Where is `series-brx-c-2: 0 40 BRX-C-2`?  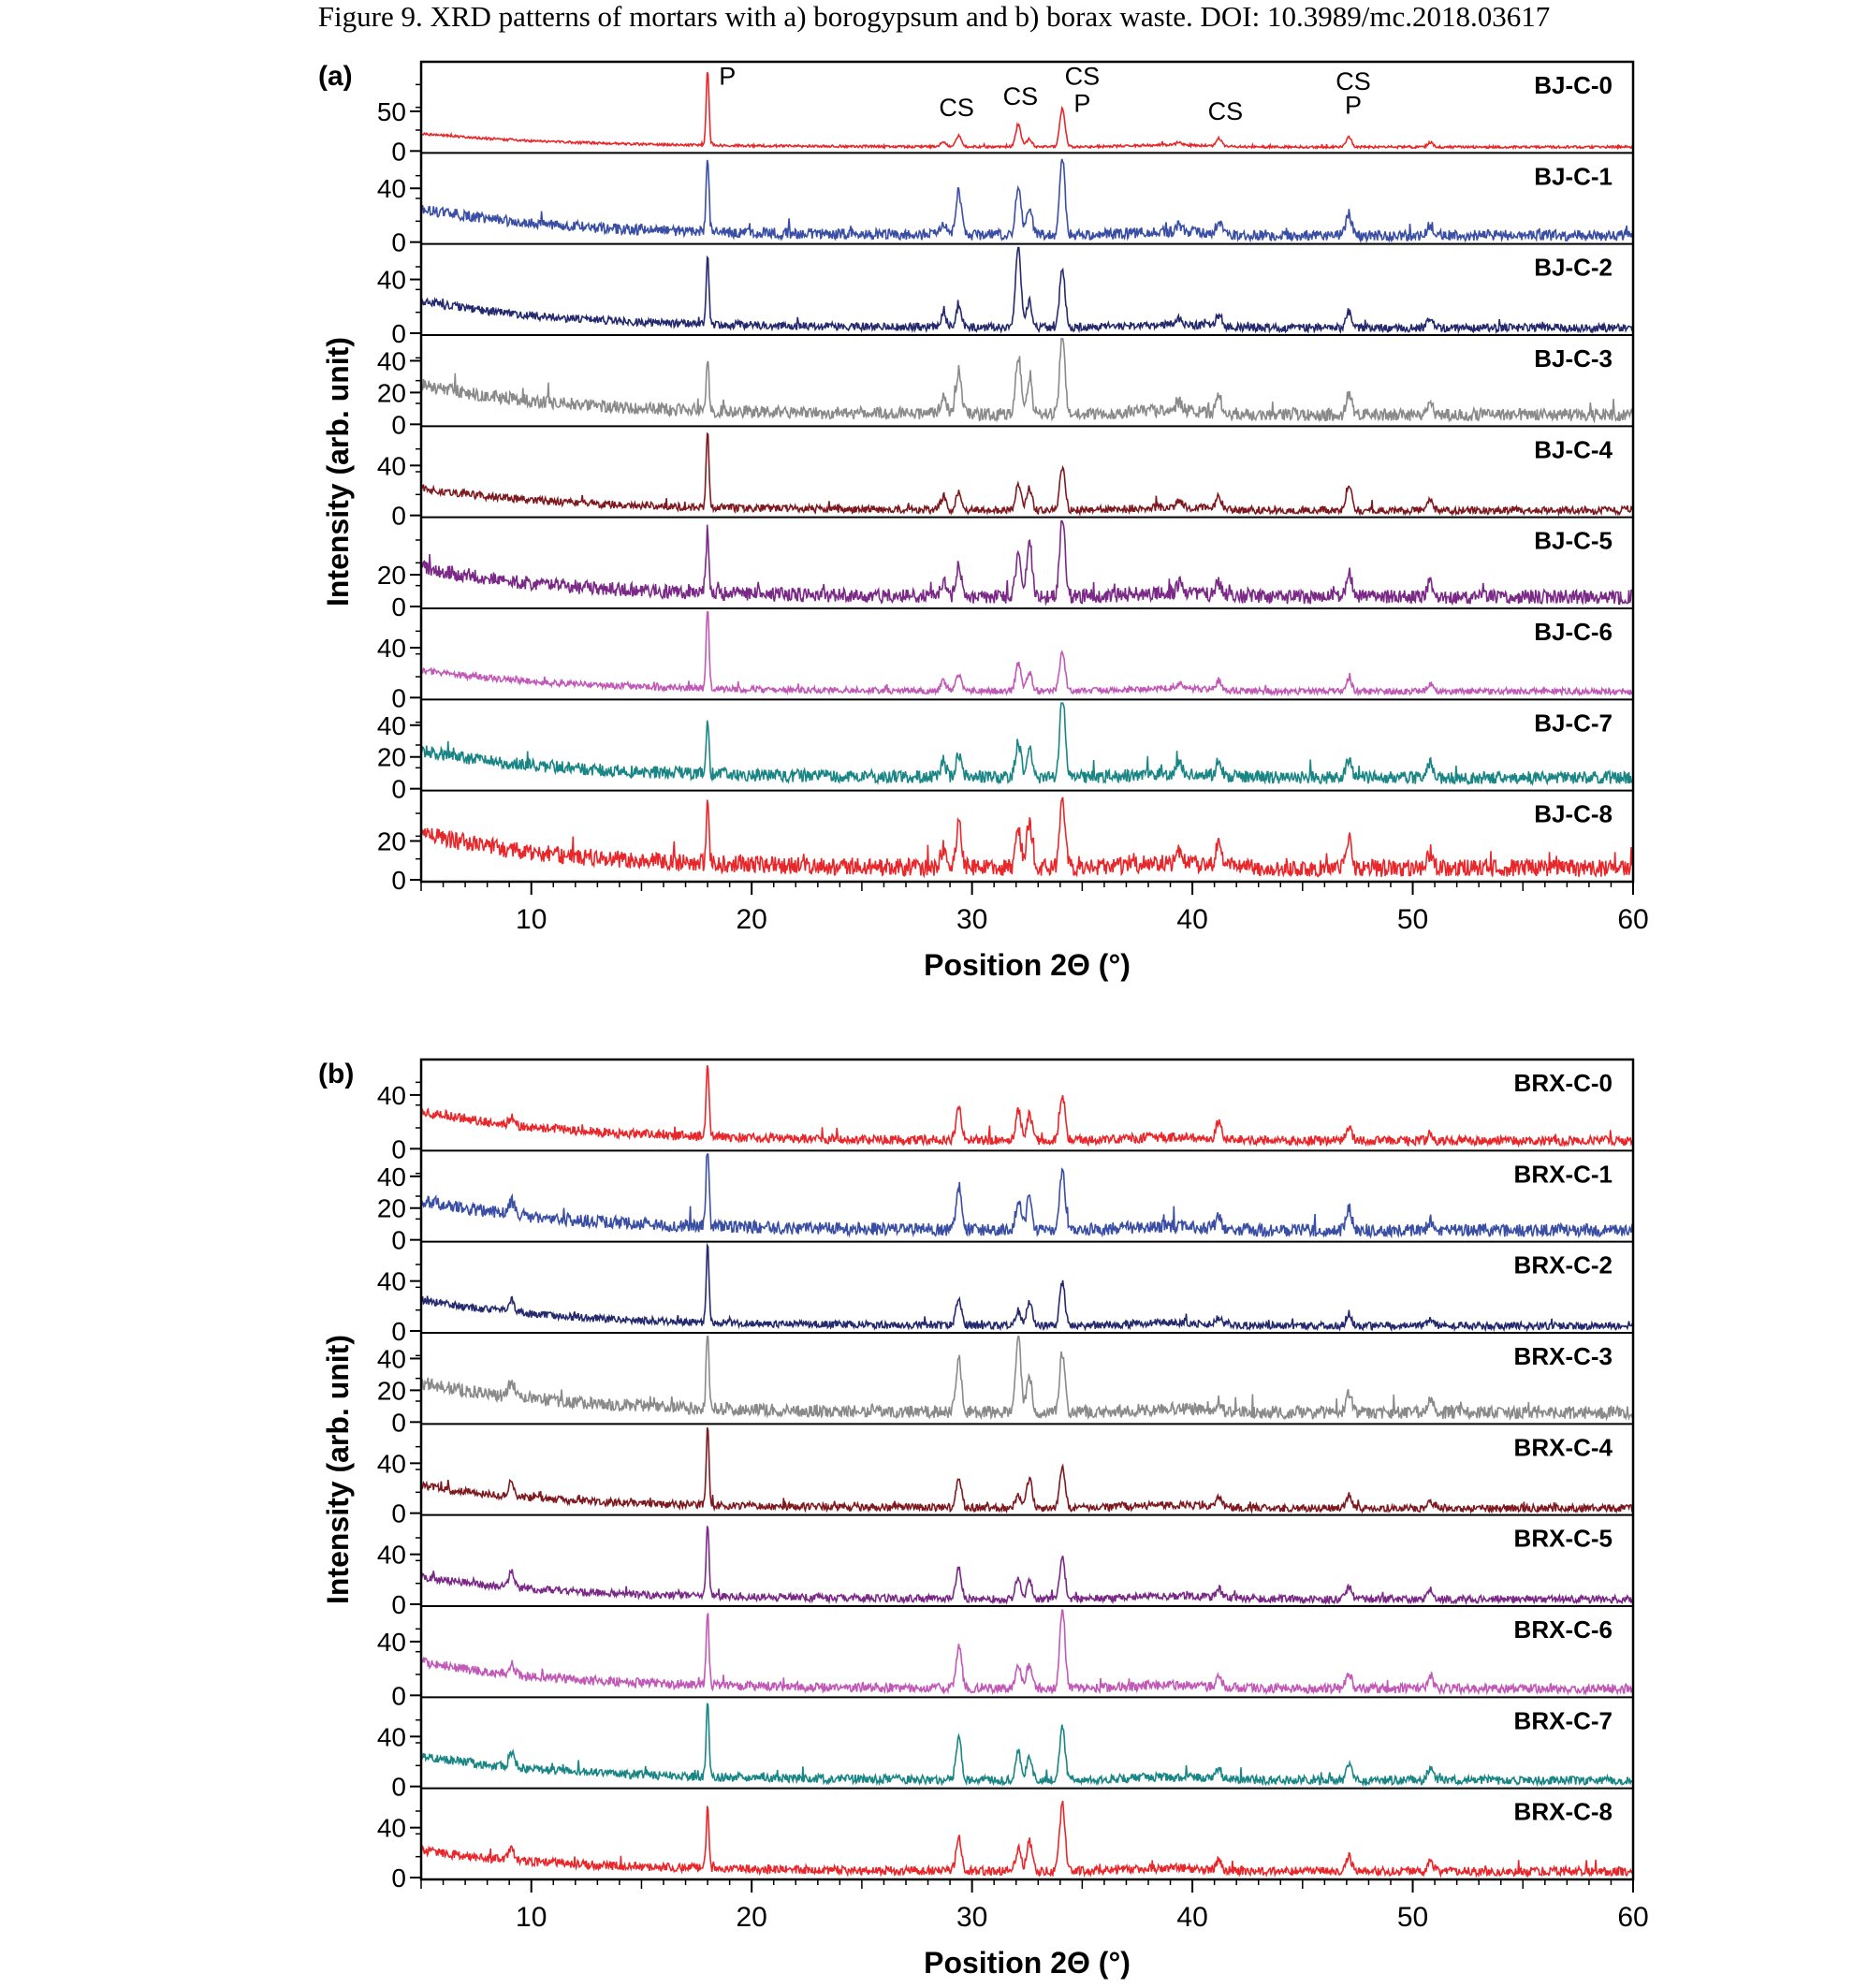
series-brx-c-2: 0 40 BRX-C-2 is located at coordinates (1005, 1293).